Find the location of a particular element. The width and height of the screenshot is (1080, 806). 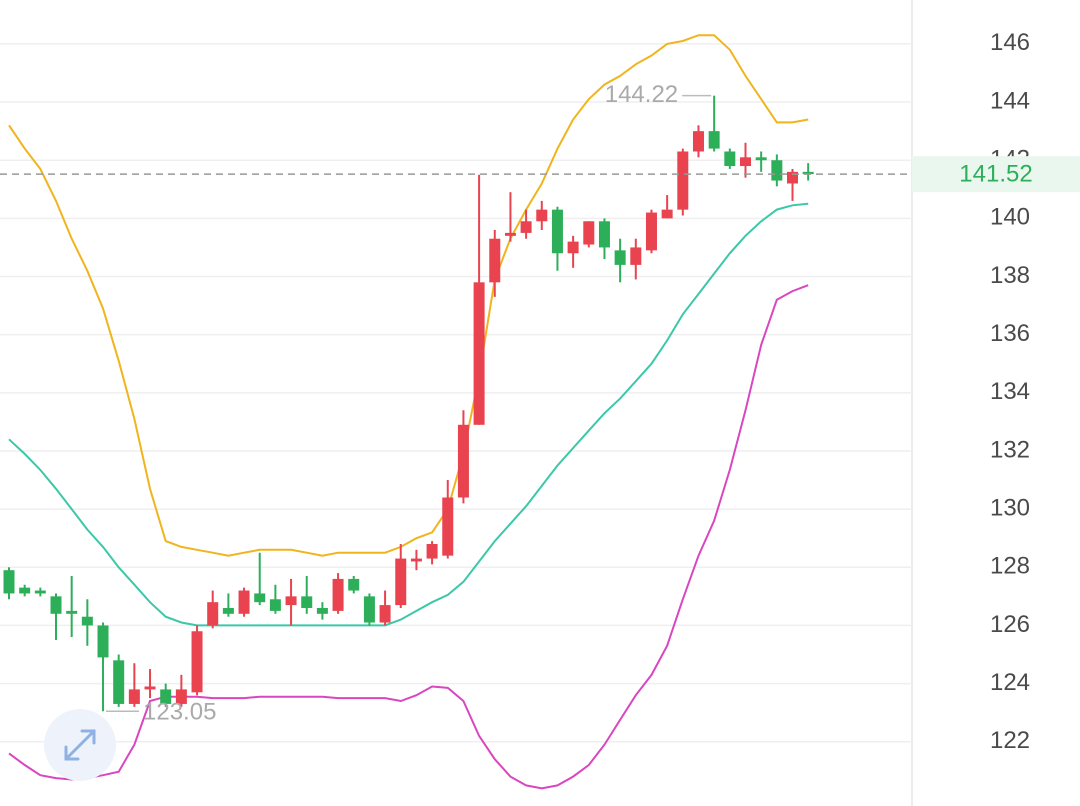

y-tick-label: 140 is located at coordinates (1010, 217).